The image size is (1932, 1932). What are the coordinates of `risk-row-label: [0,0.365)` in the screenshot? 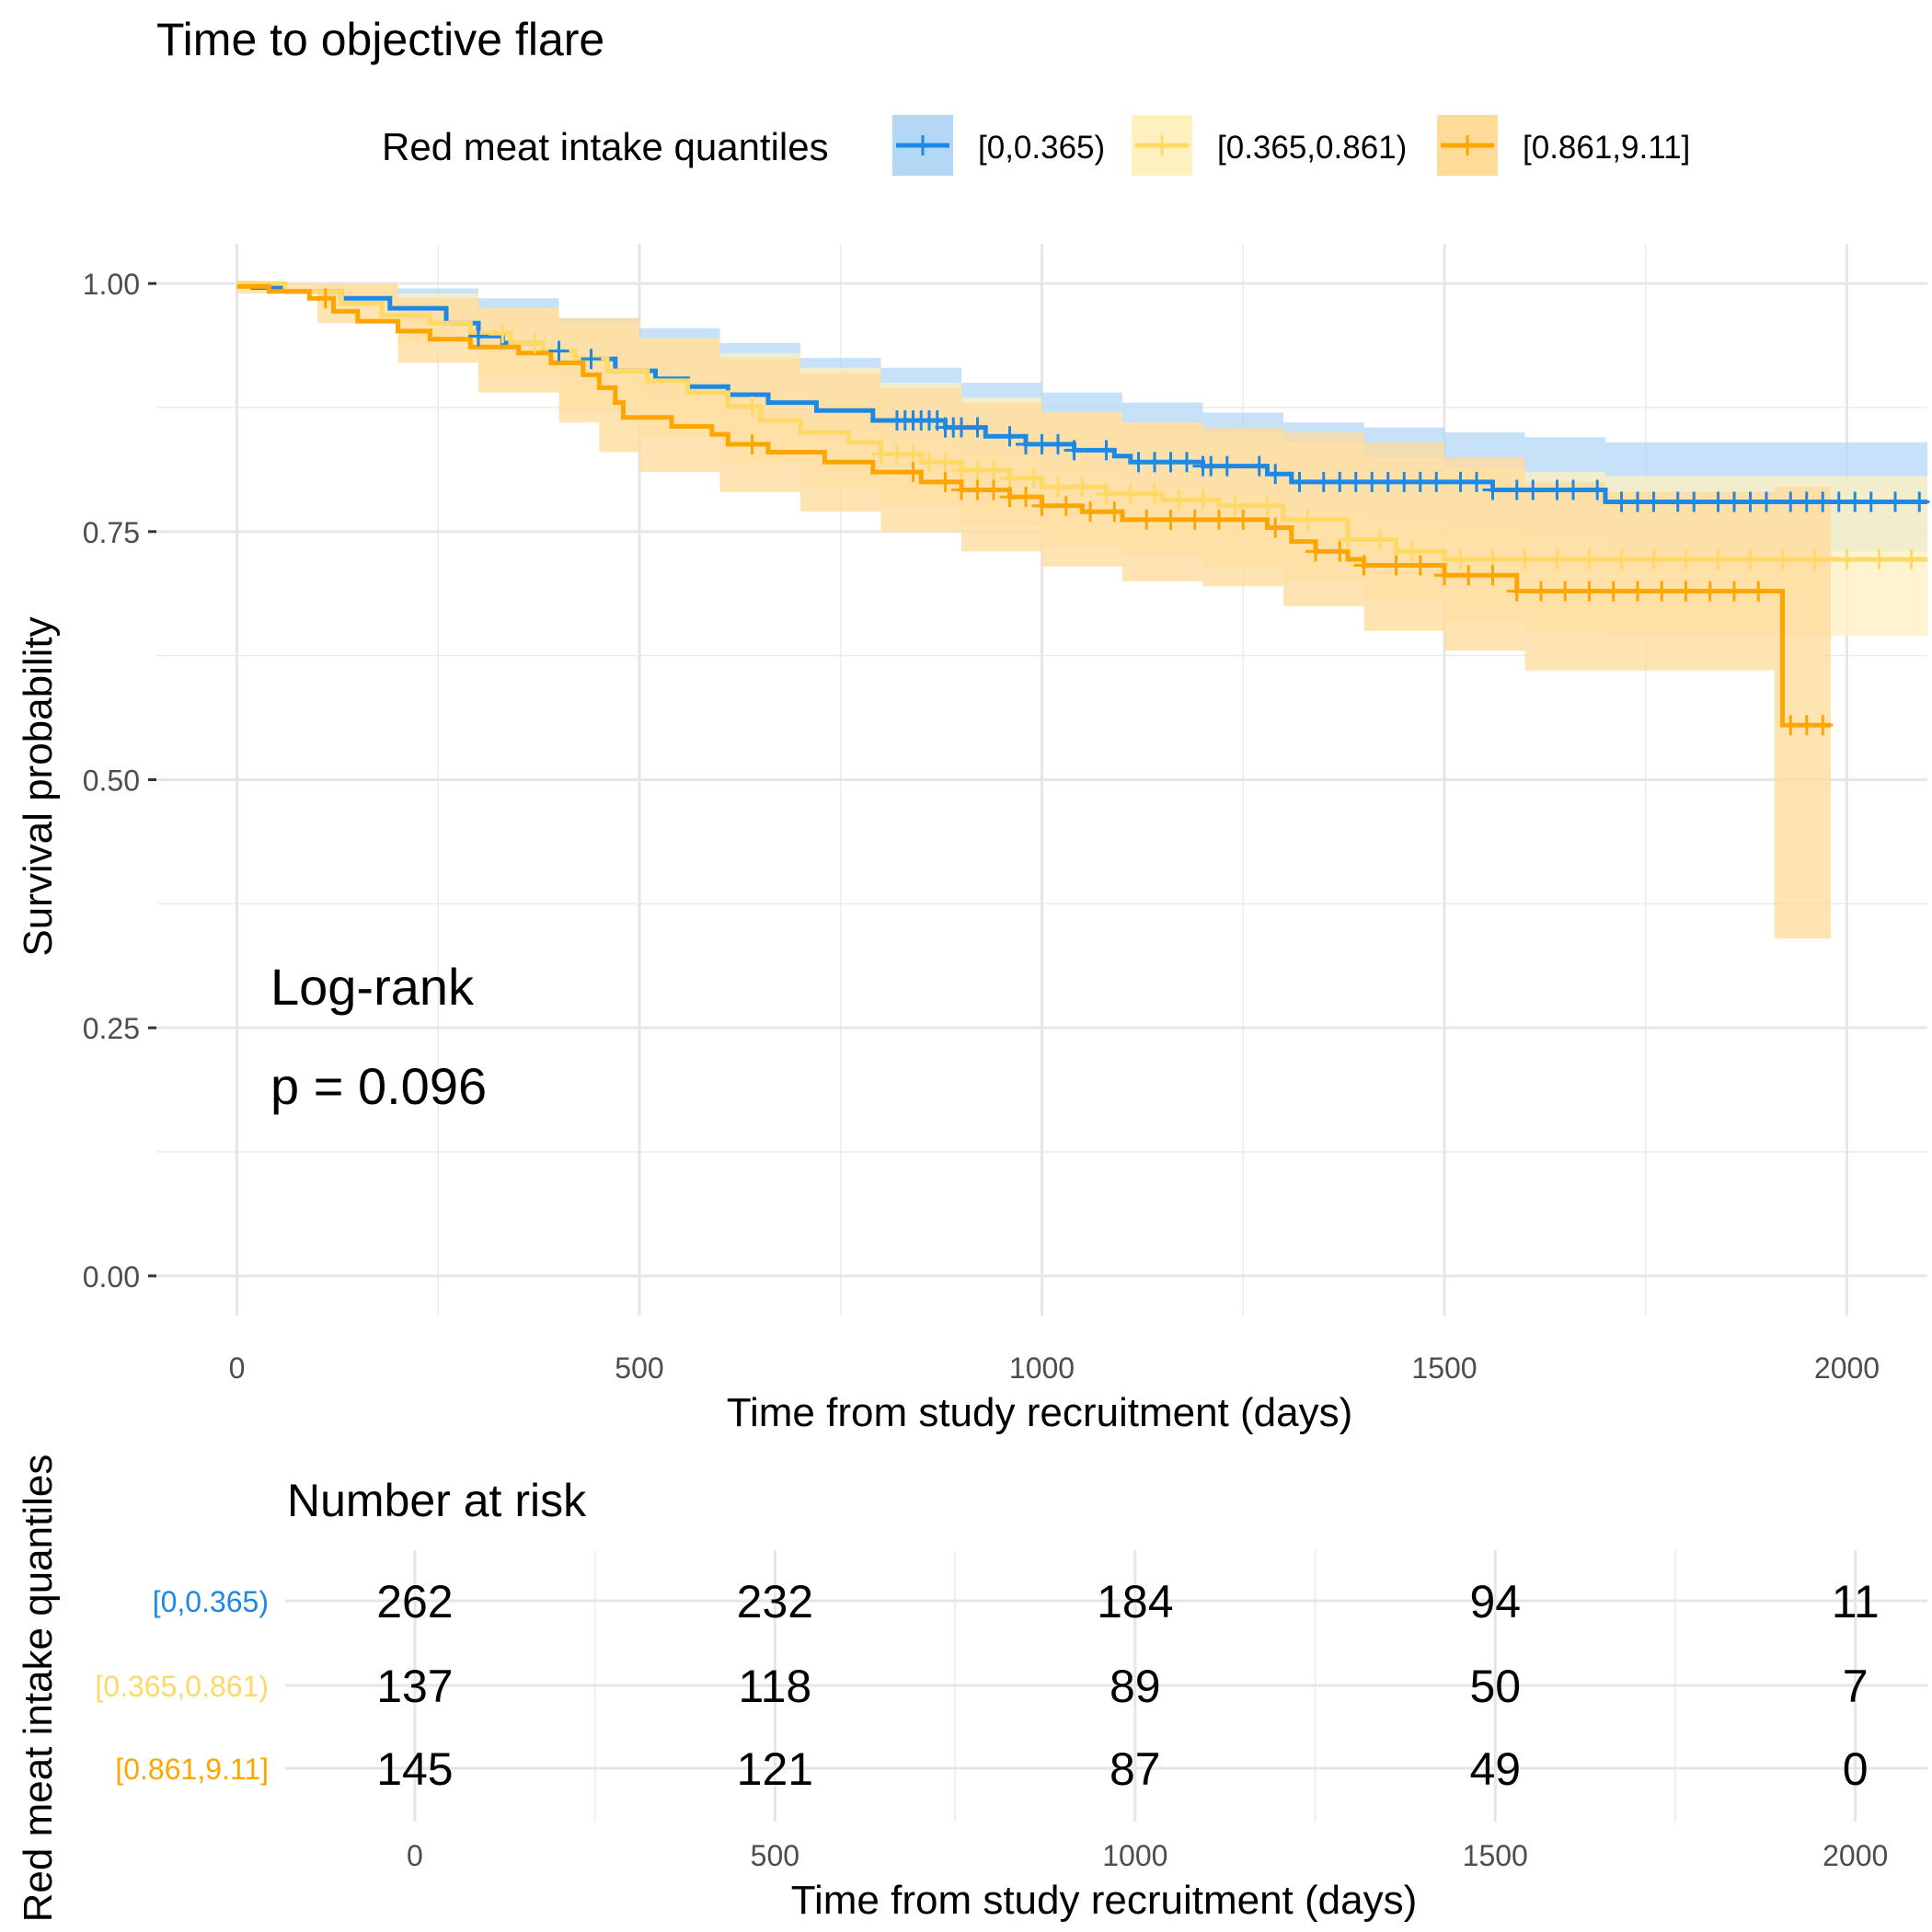 It's located at (211, 1601).